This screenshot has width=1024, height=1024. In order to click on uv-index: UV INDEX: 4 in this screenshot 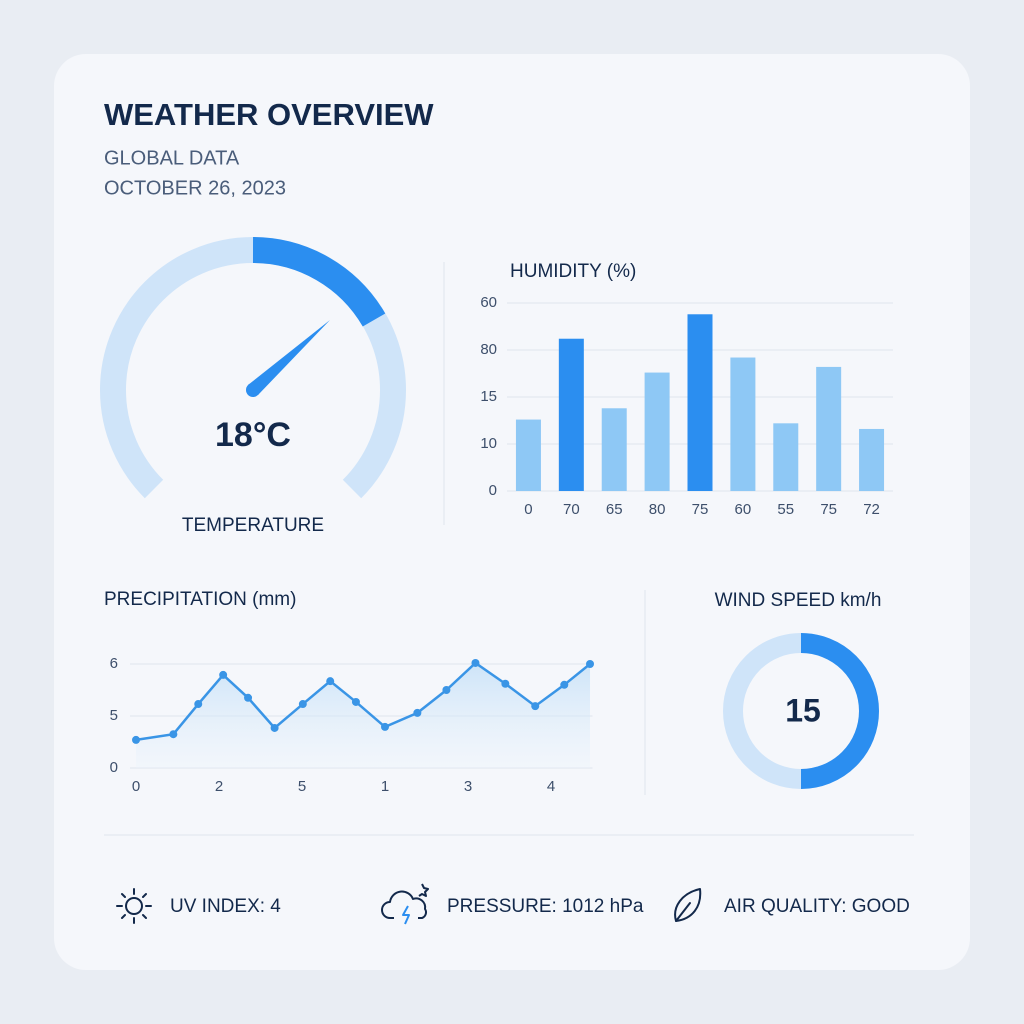, I will do `click(225, 906)`.